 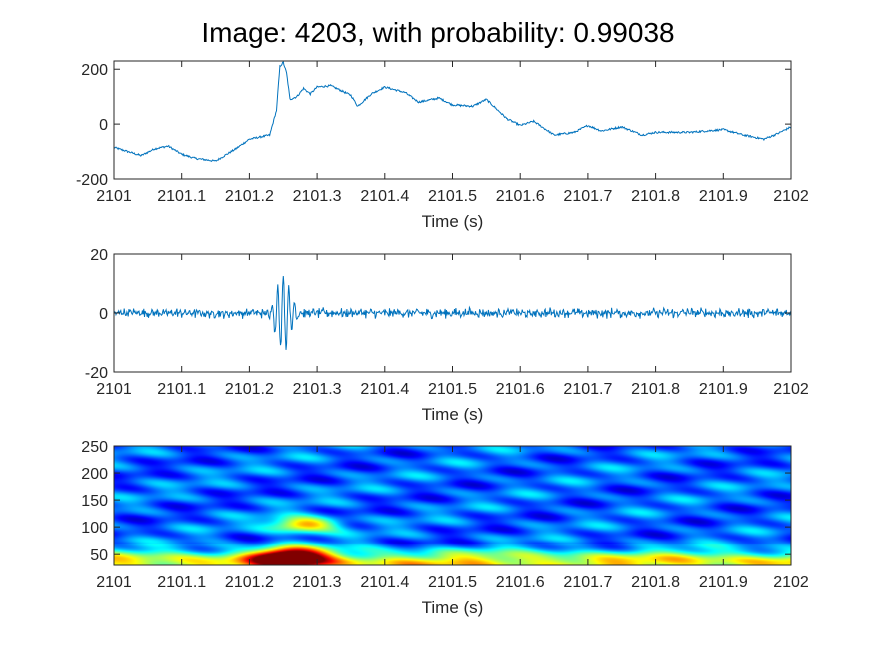 What do you see at coordinates (437, 32) in the screenshot?
I see `figure-title: Image: 4203, with probability: 0.99038` at bounding box center [437, 32].